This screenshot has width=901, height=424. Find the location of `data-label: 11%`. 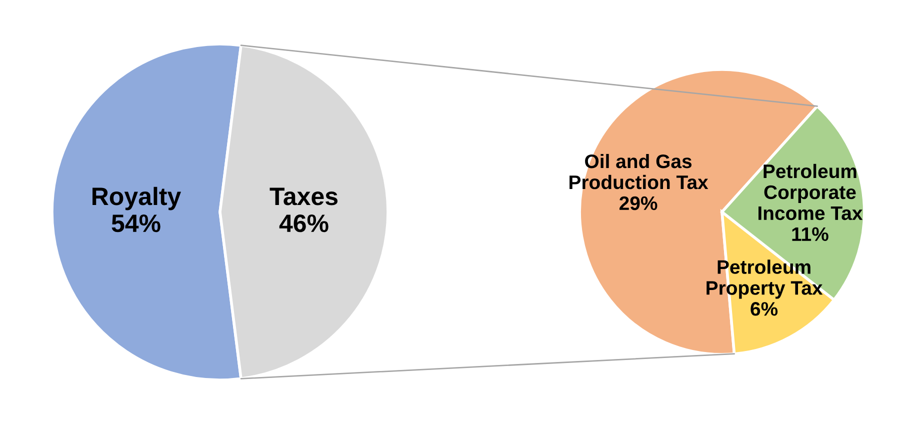

data-label: 11% is located at coordinates (810, 234).